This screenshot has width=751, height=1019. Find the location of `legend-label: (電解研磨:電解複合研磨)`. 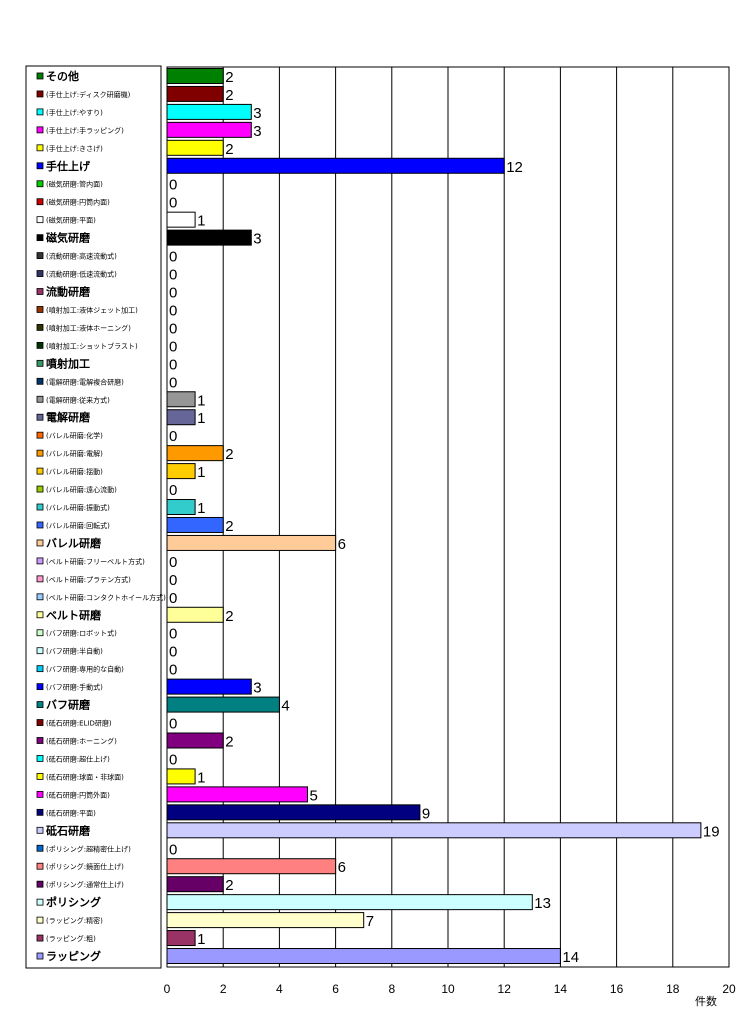

legend-label: (電解研磨:電解複合研磨) is located at coordinates (85, 381).